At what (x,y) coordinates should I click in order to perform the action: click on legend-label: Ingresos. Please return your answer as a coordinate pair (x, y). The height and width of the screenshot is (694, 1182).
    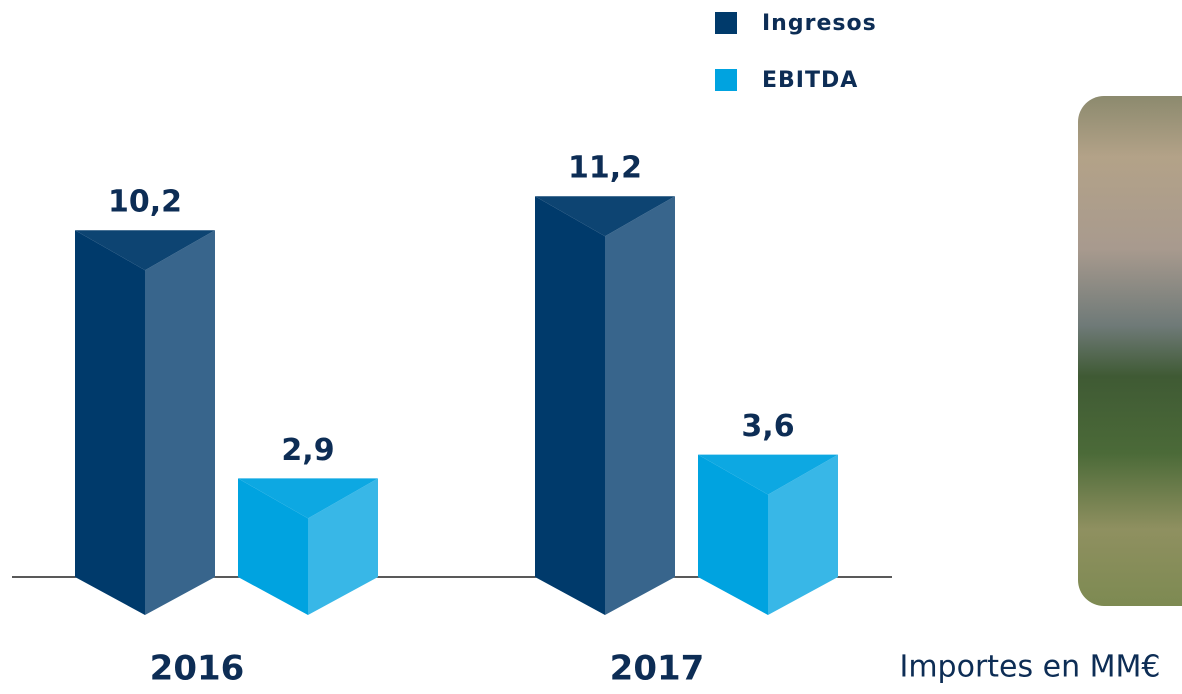
    Looking at the image, I should click on (819, 23).